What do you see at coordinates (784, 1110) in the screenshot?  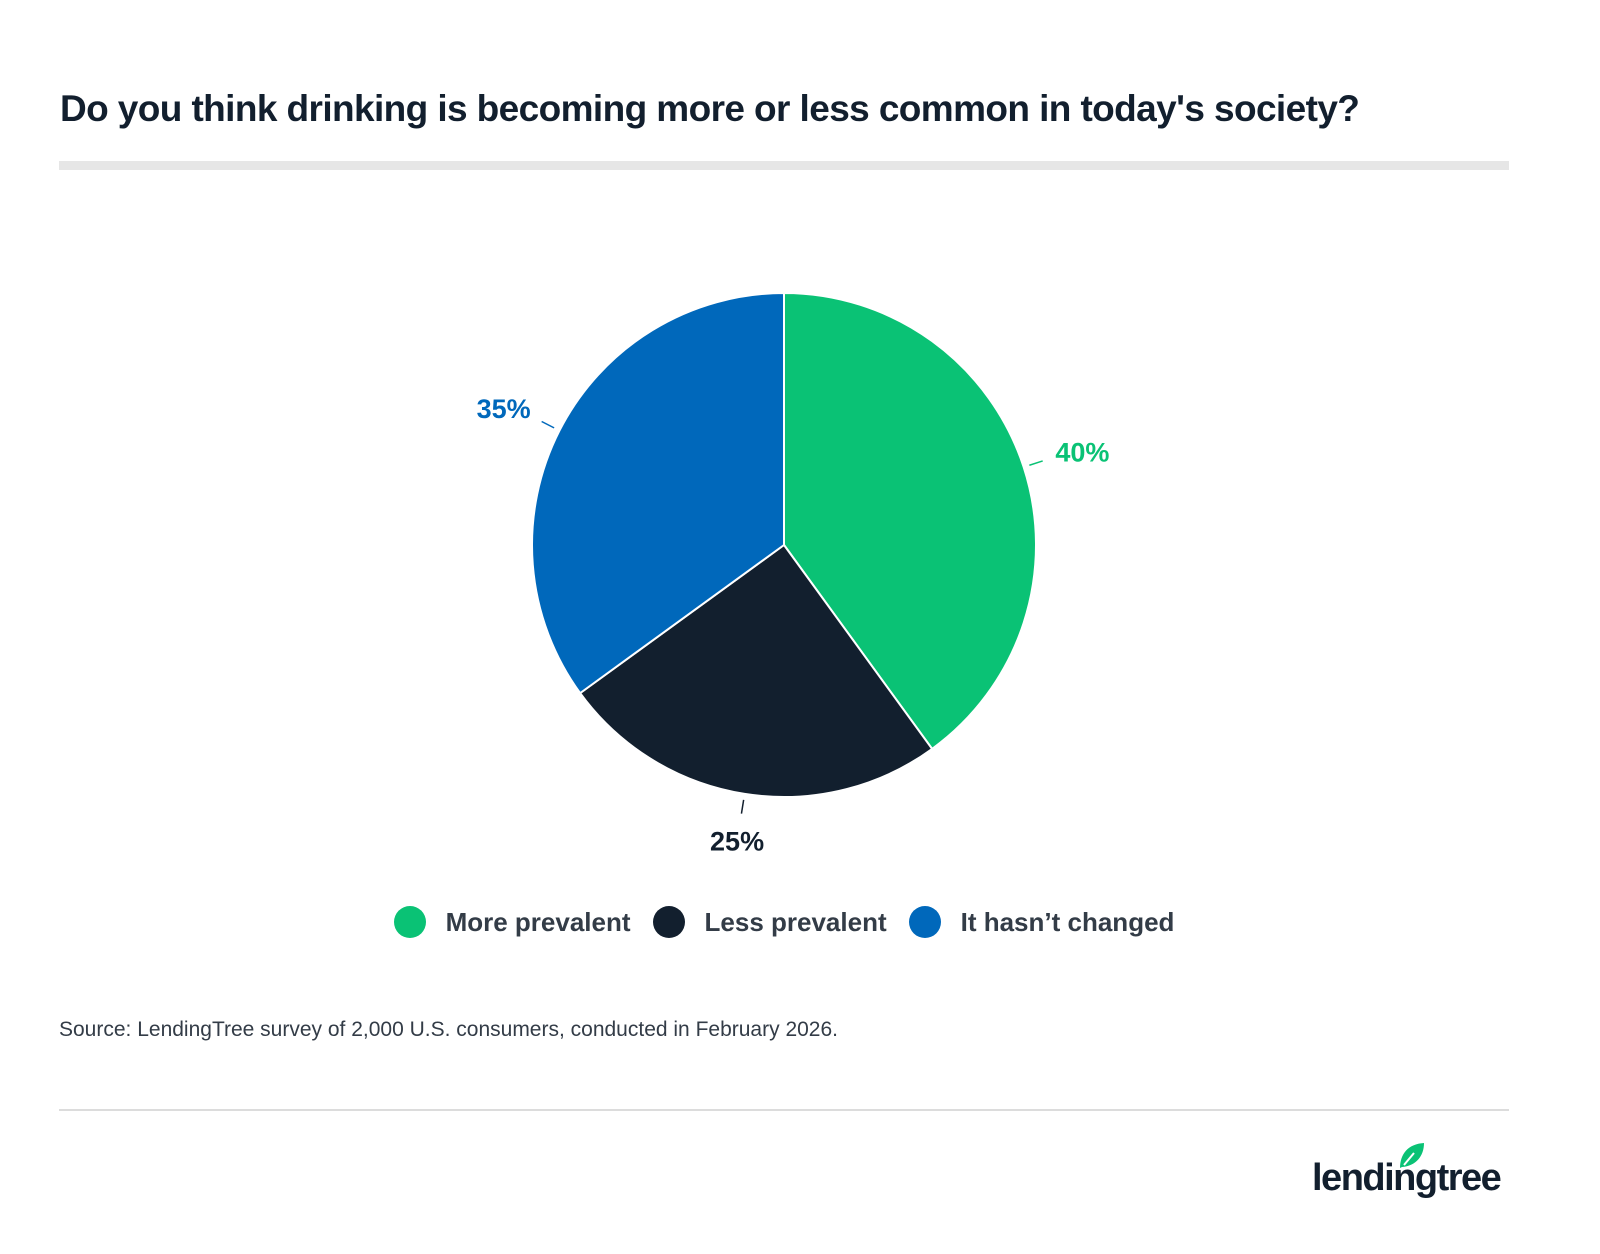 I see `bottom-divider` at bounding box center [784, 1110].